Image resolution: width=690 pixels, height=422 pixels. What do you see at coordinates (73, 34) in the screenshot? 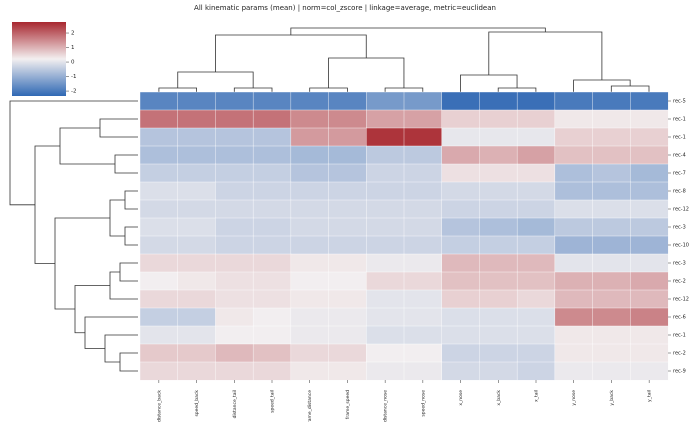
I see `colorbar-tick-label: 2` at bounding box center [73, 34].